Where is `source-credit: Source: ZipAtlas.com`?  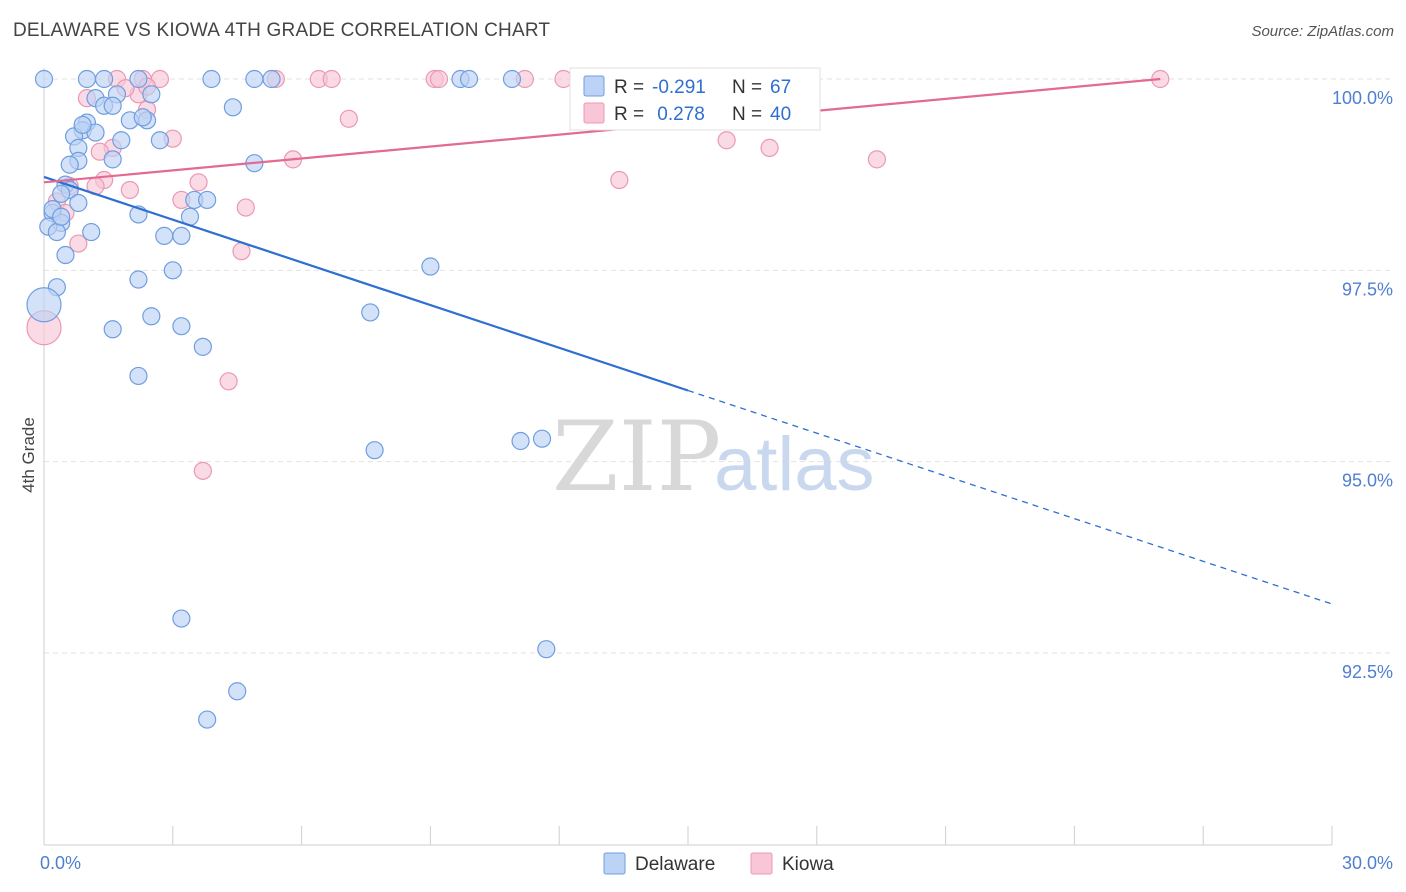
source-credit: Source: ZipAtlas.com is located at coordinates (1322, 31).